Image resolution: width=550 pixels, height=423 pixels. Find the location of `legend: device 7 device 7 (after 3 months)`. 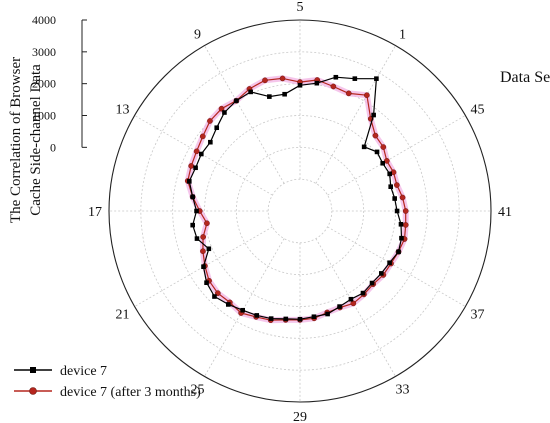

legend: device 7 device 7 (after 3 months) is located at coordinates (107, 382).